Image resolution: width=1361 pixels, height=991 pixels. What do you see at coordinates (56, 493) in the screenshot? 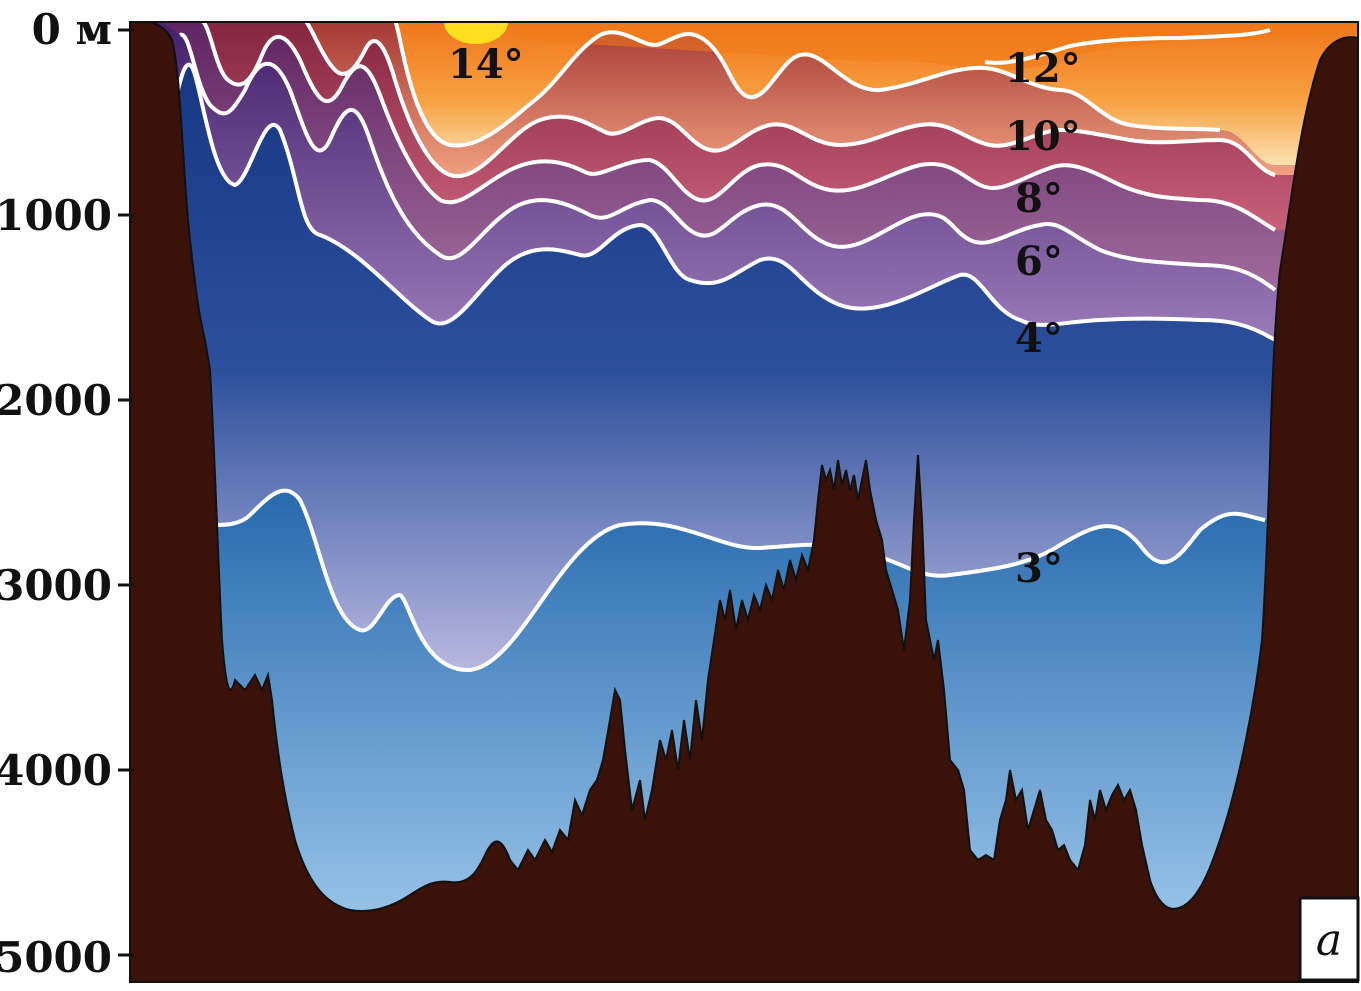
I see `depth-axis-labels: 0 м 1000 2000 3000 4000 5000` at bounding box center [56, 493].